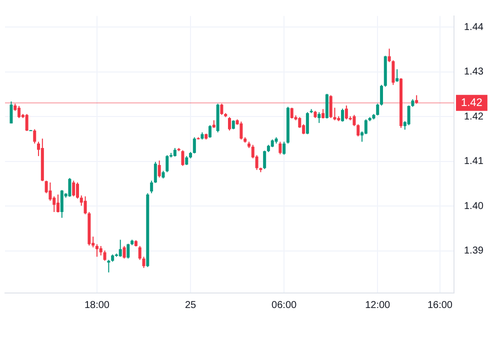  What do you see at coordinates (474, 206) in the screenshot?
I see `y-tick-label: 1.40` at bounding box center [474, 206].